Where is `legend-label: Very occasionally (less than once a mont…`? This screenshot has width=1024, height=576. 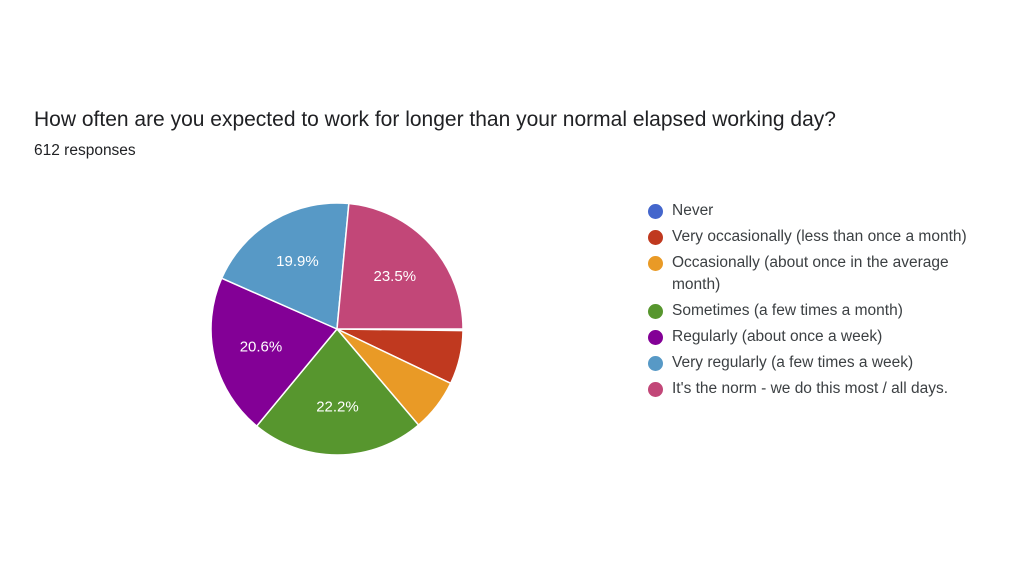 legend-label: Very occasionally (less than once a mont… is located at coordinates (819, 236).